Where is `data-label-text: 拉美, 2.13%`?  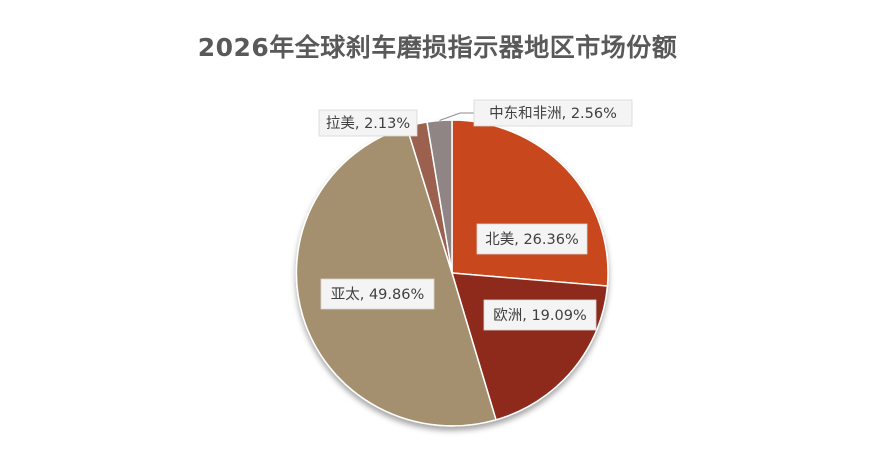 data-label-text: 拉美, 2.13% is located at coordinates (368, 123).